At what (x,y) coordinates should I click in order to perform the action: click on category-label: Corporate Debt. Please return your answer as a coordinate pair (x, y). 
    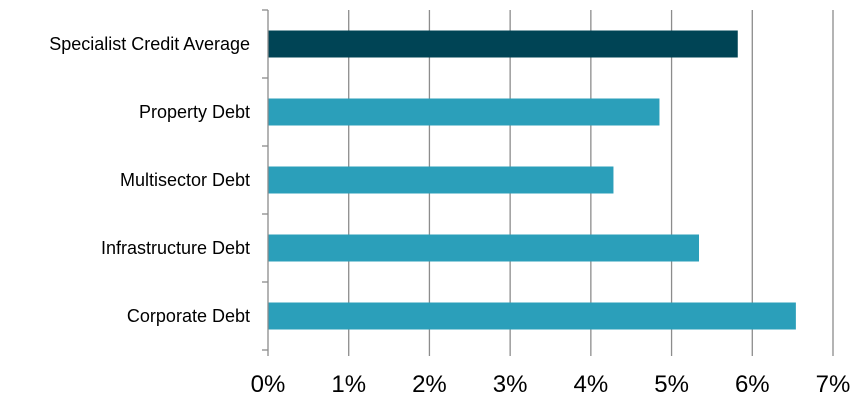
    Looking at the image, I should click on (188, 316).